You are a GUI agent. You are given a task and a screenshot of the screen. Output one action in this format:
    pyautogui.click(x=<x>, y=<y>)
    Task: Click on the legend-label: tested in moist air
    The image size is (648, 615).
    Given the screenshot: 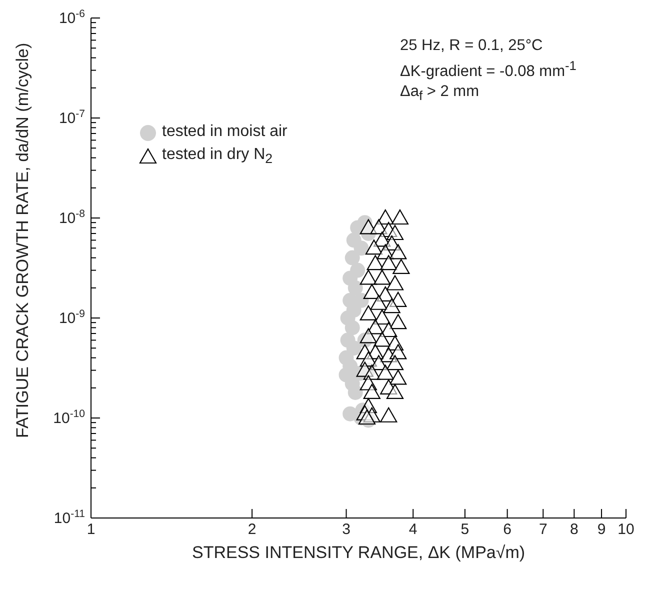 What is the action you would take?
    pyautogui.click(x=225, y=132)
    